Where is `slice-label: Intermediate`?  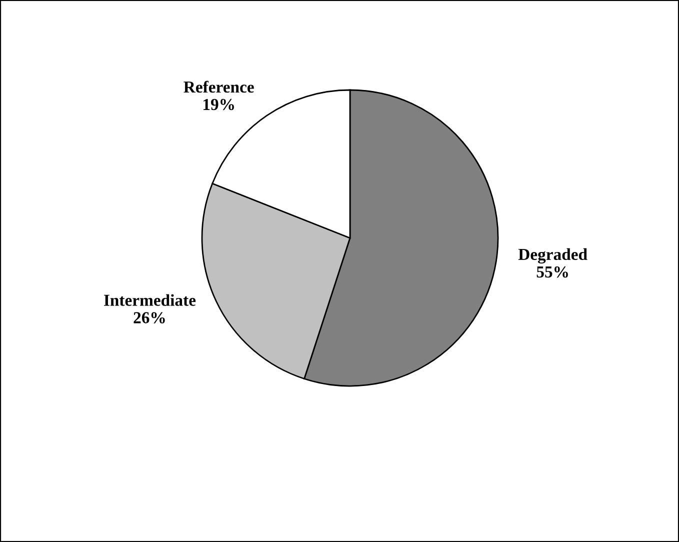
slice-label: Intermediate is located at coordinates (150, 300).